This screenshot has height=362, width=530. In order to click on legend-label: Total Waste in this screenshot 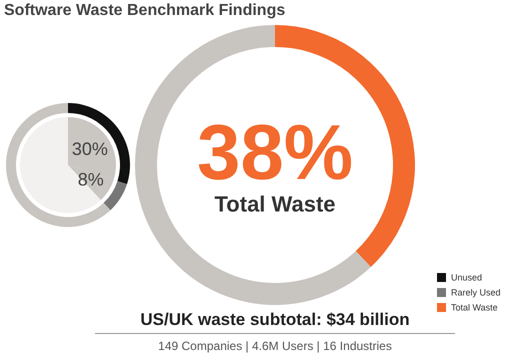, I will do `click(474, 307)`.